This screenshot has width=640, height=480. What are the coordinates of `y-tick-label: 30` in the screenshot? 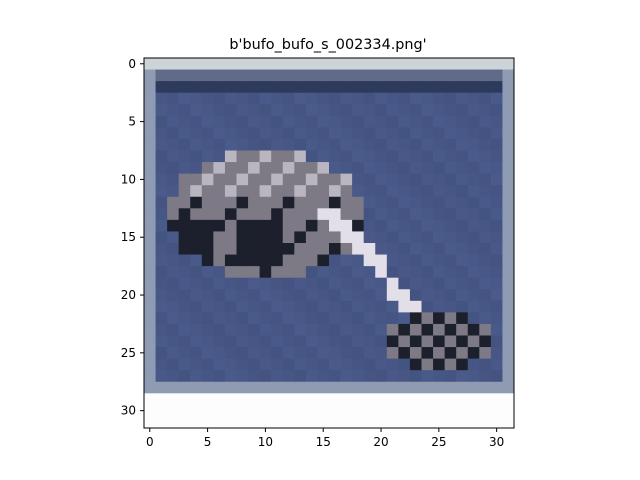 It's located at (128, 411).